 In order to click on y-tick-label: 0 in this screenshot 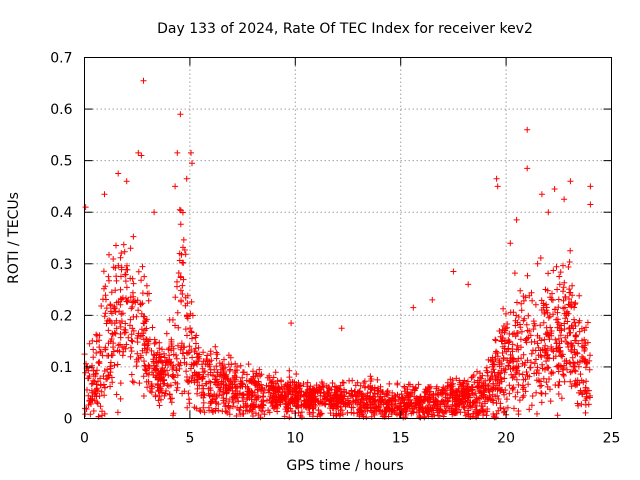, I will do `click(68, 420)`.